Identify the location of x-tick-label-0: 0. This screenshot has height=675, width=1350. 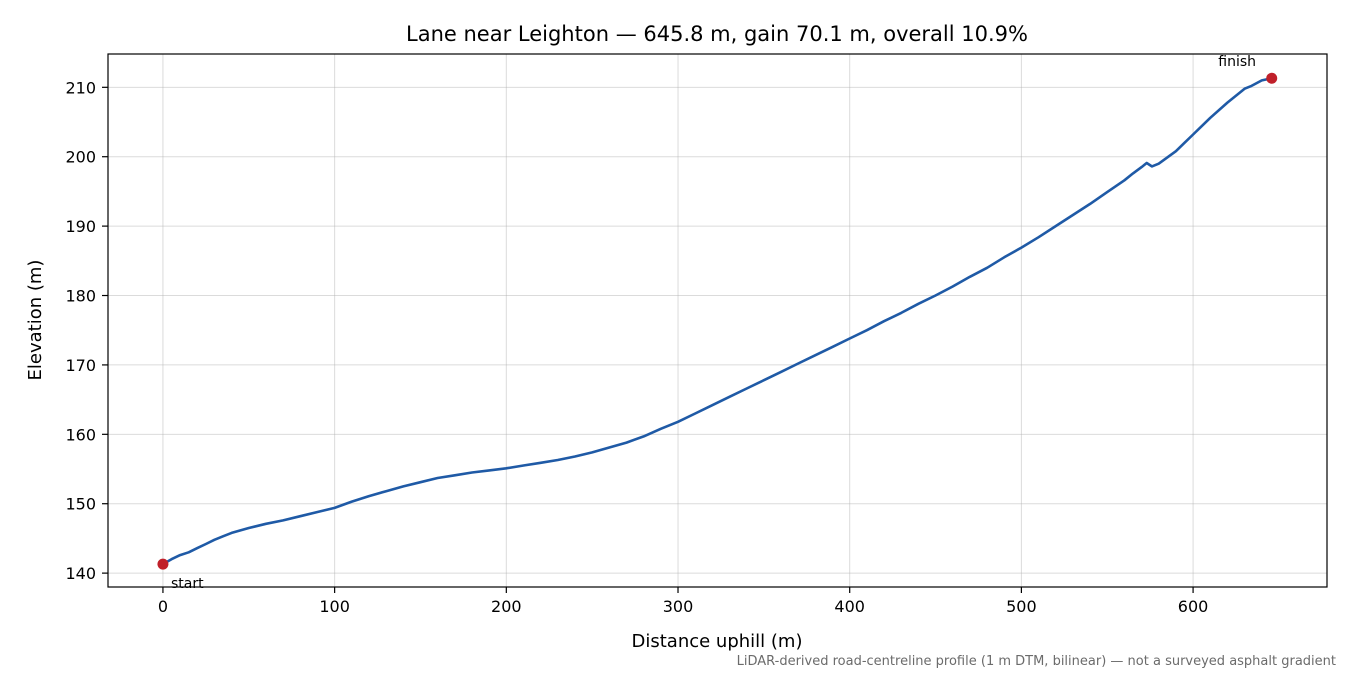
(163, 606).